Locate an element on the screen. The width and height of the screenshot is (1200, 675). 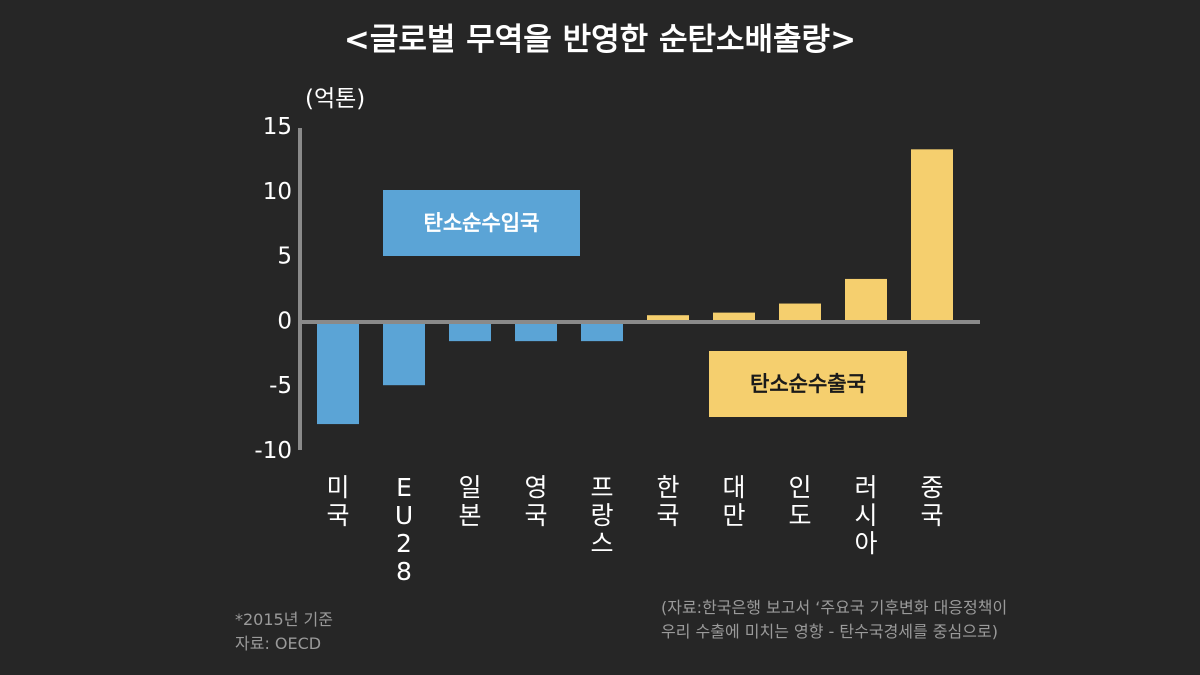
exporters-annotation: 탄소순수출국 is located at coordinates (808, 384).